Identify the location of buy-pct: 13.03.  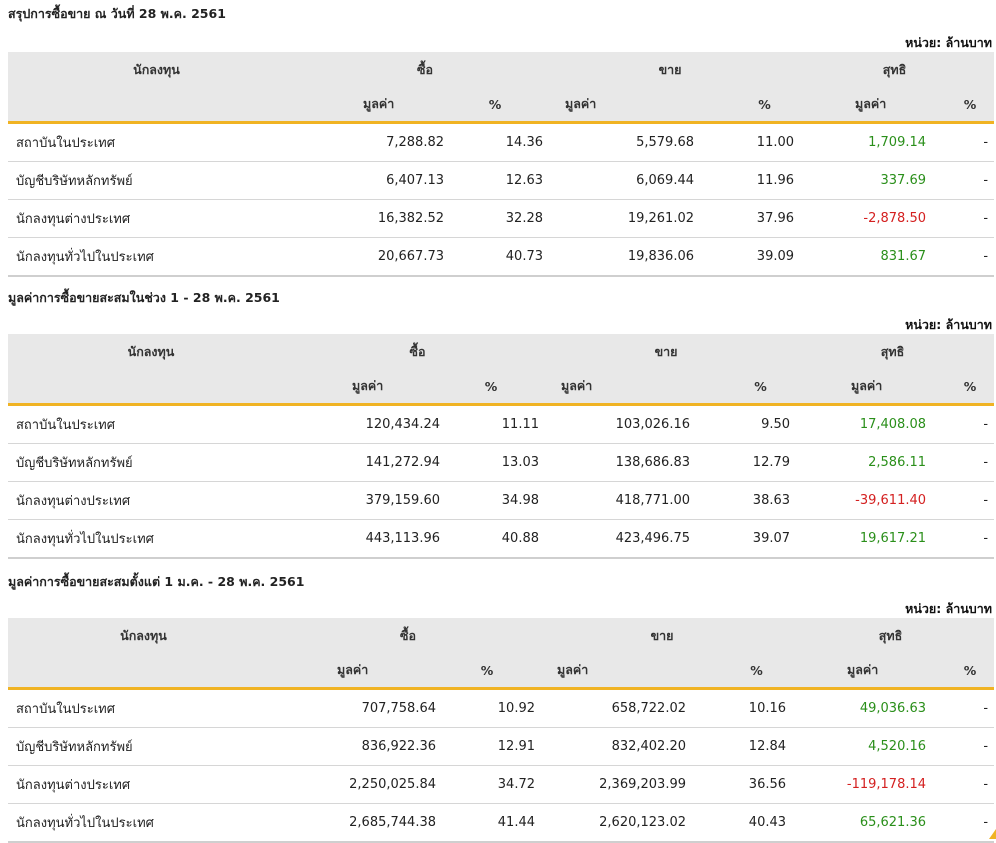
(491, 462).